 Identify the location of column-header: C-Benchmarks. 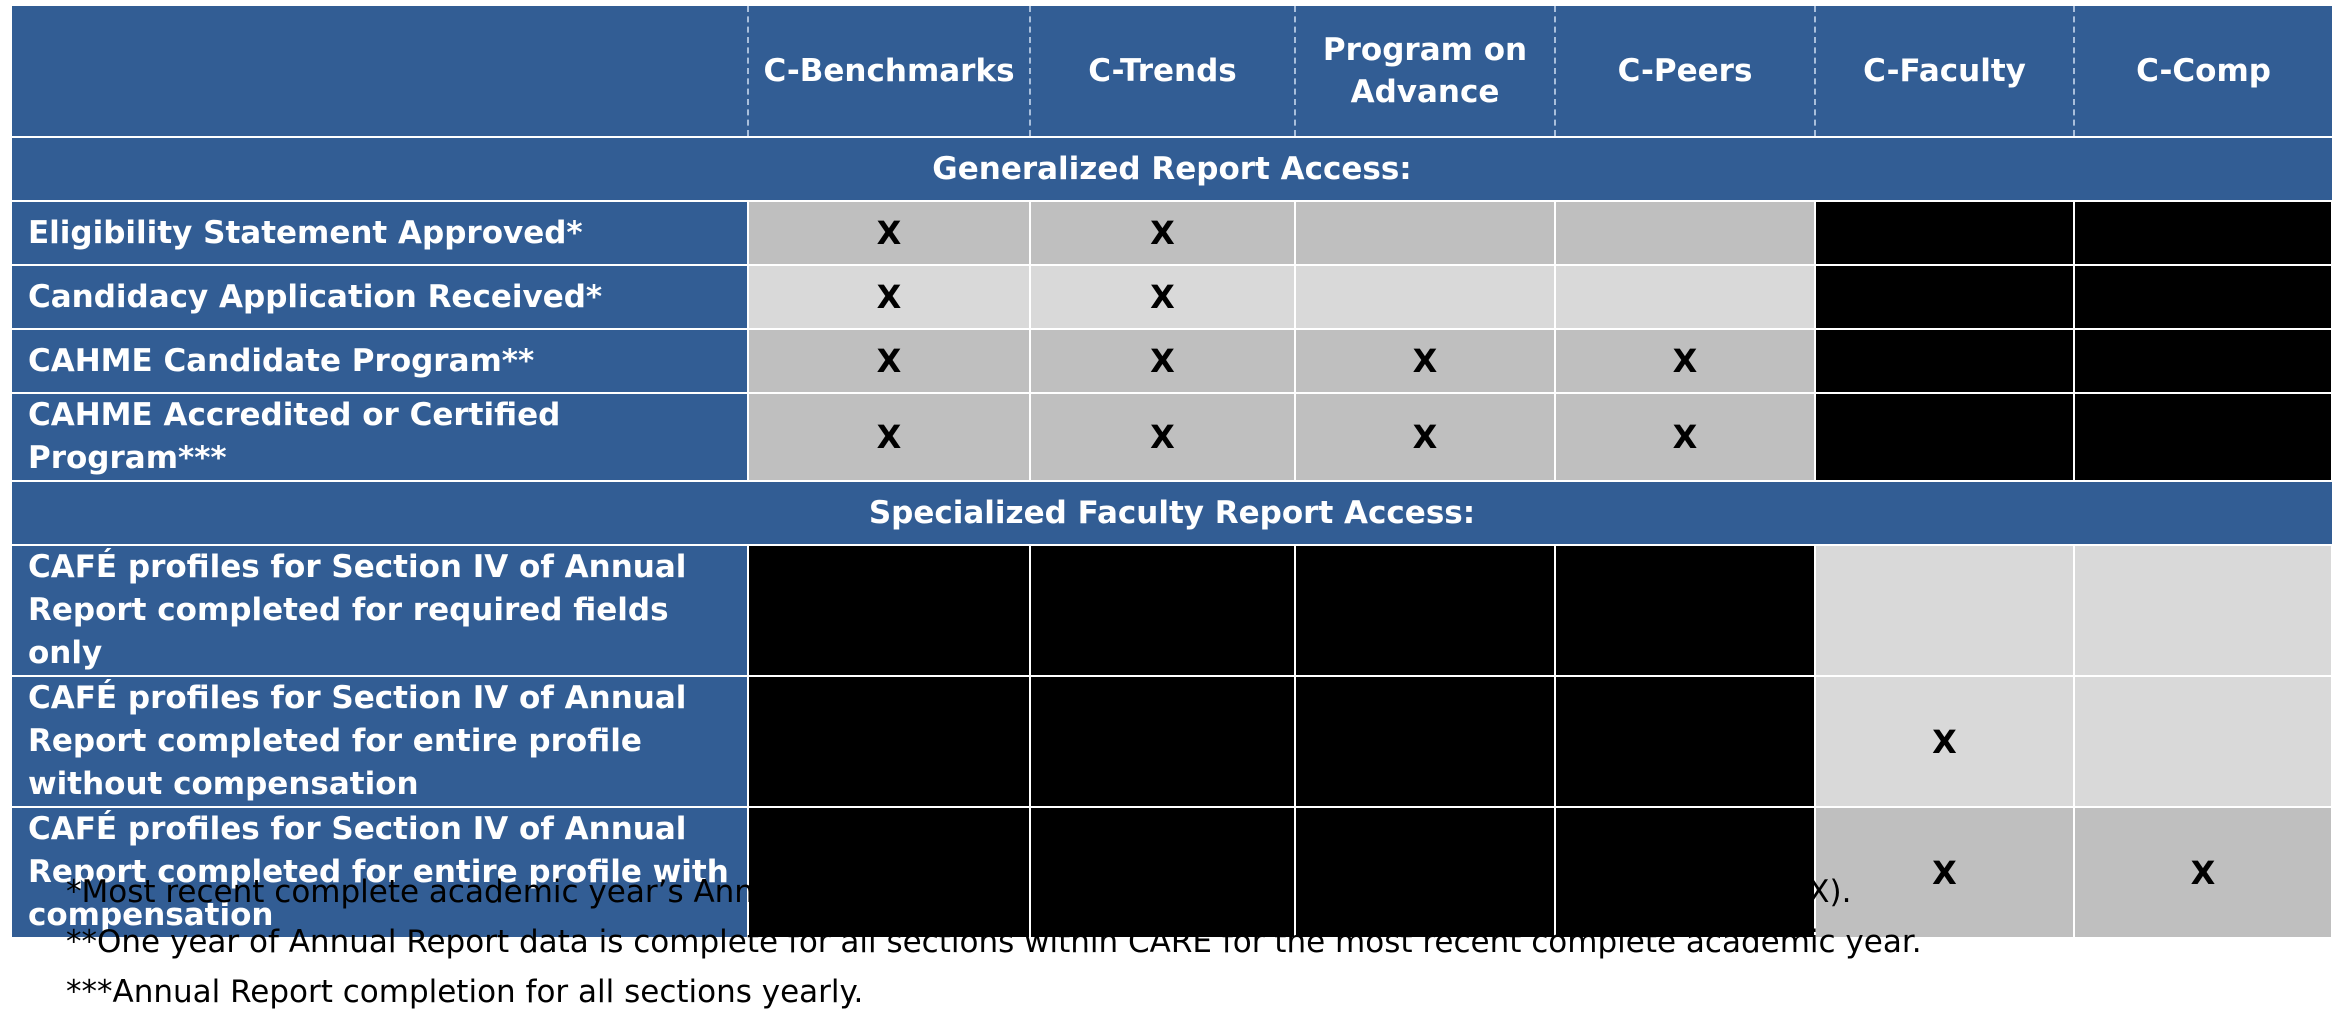
(888, 72).